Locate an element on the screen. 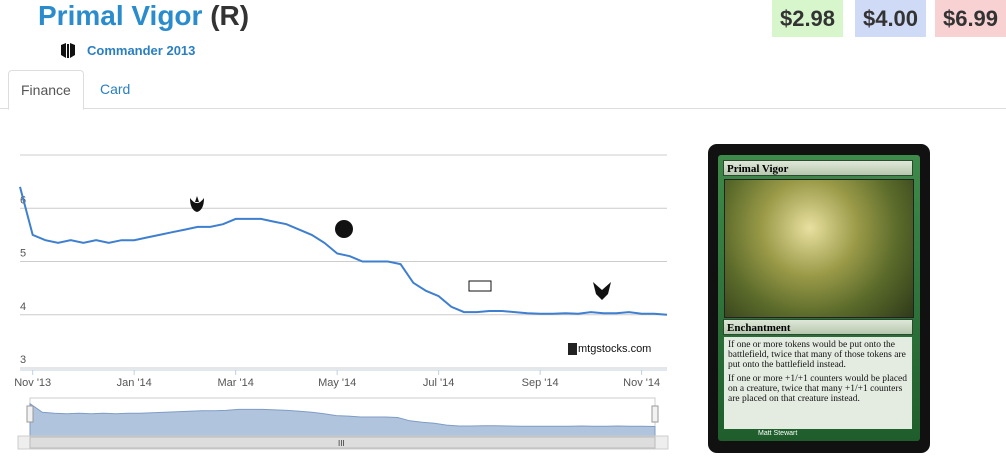 This screenshot has height=459, width=1006. tab-card: Card is located at coordinates (115, 89).